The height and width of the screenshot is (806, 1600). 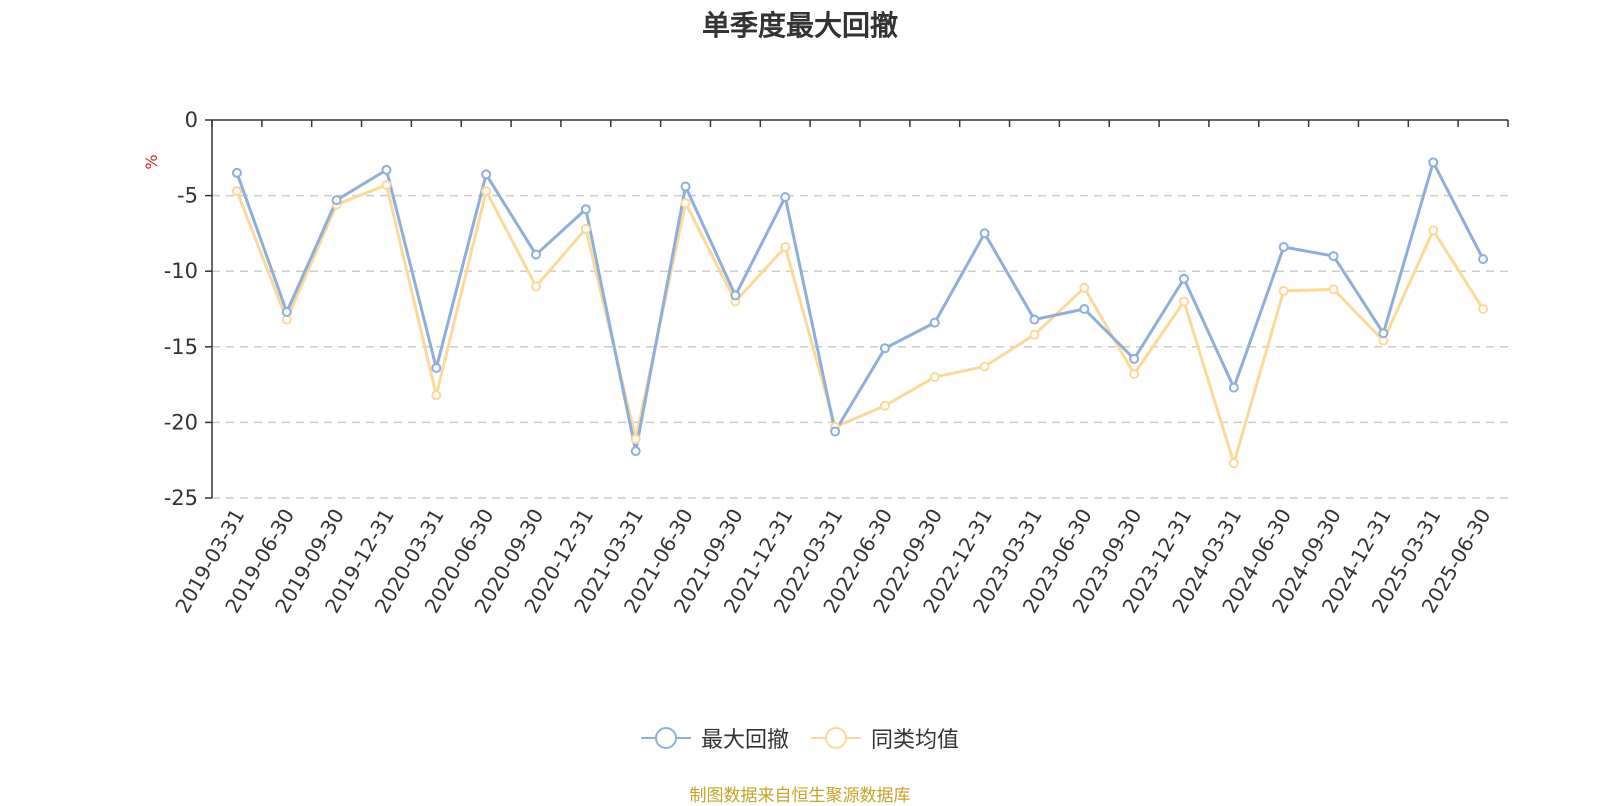 What do you see at coordinates (800, 796) in the screenshot?
I see `source-note: 制图数据来自恒生聚源数据库` at bounding box center [800, 796].